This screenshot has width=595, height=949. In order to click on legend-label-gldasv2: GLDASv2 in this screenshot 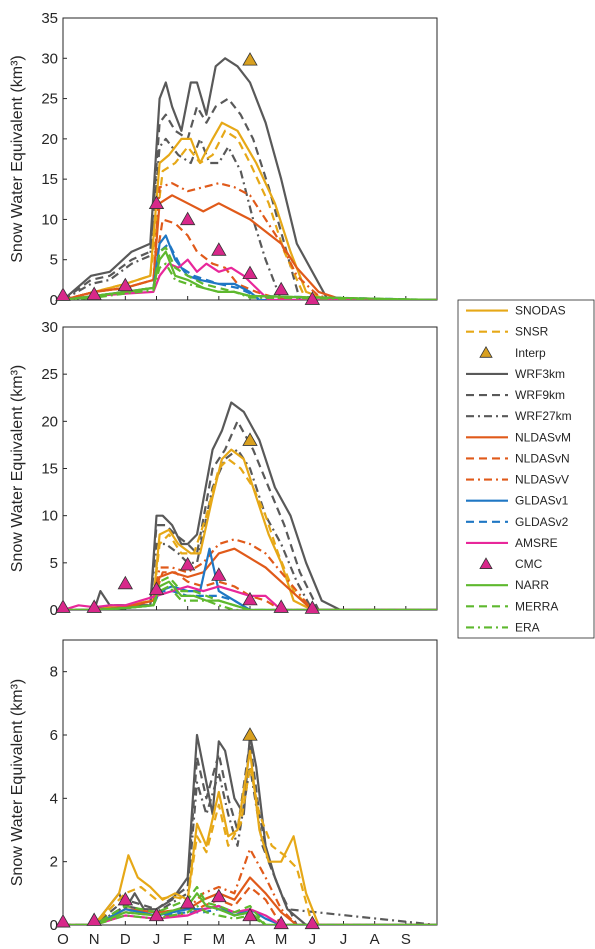, I will do `click(542, 522)`.